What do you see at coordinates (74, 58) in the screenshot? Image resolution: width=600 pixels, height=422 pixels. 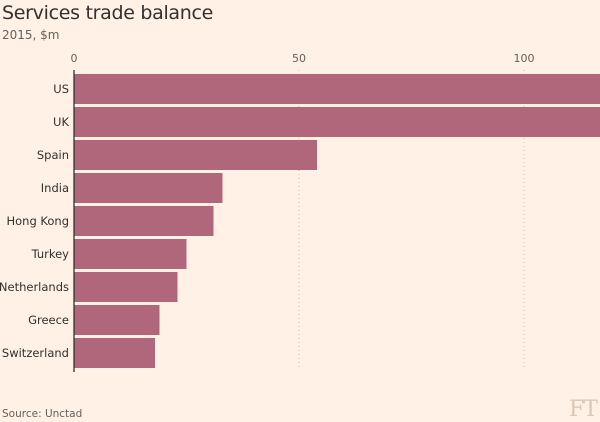 I see `x-tick-label: 0` at bounding box center [74, 58].